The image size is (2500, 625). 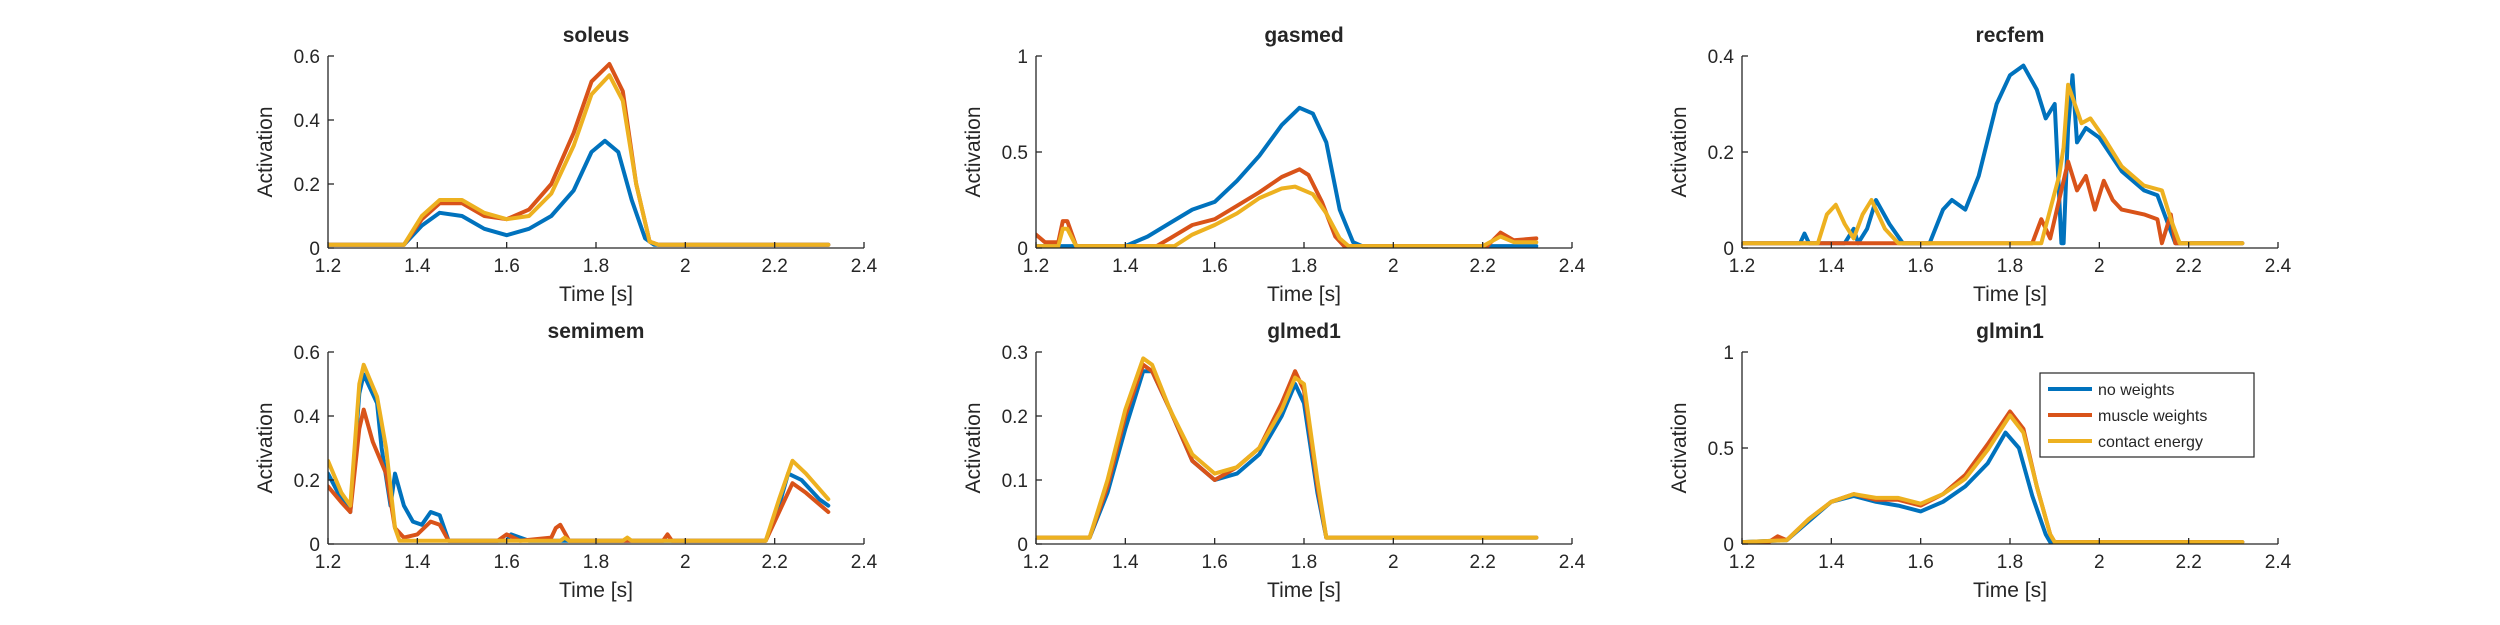 What do you see at coordinates (596, 35) in the screenshot?
I see `panel-title: soleus` at bounding box center [596, 35].